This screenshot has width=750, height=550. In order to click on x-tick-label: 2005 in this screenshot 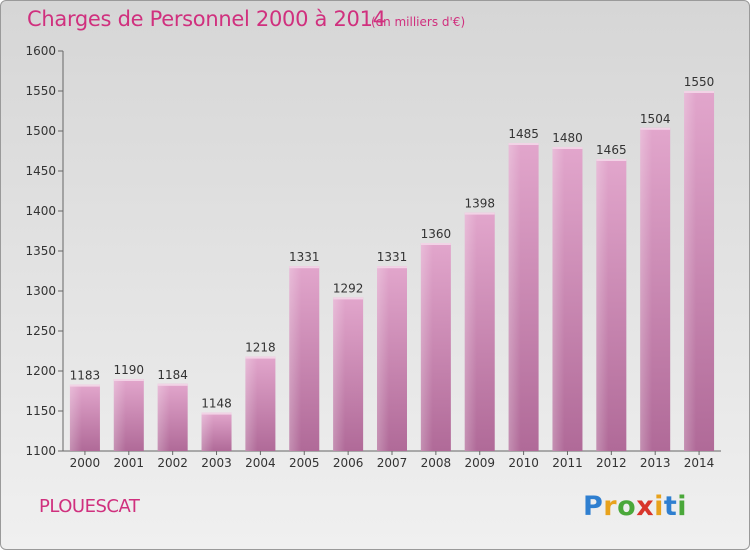, I will do `click(304, 463)`.